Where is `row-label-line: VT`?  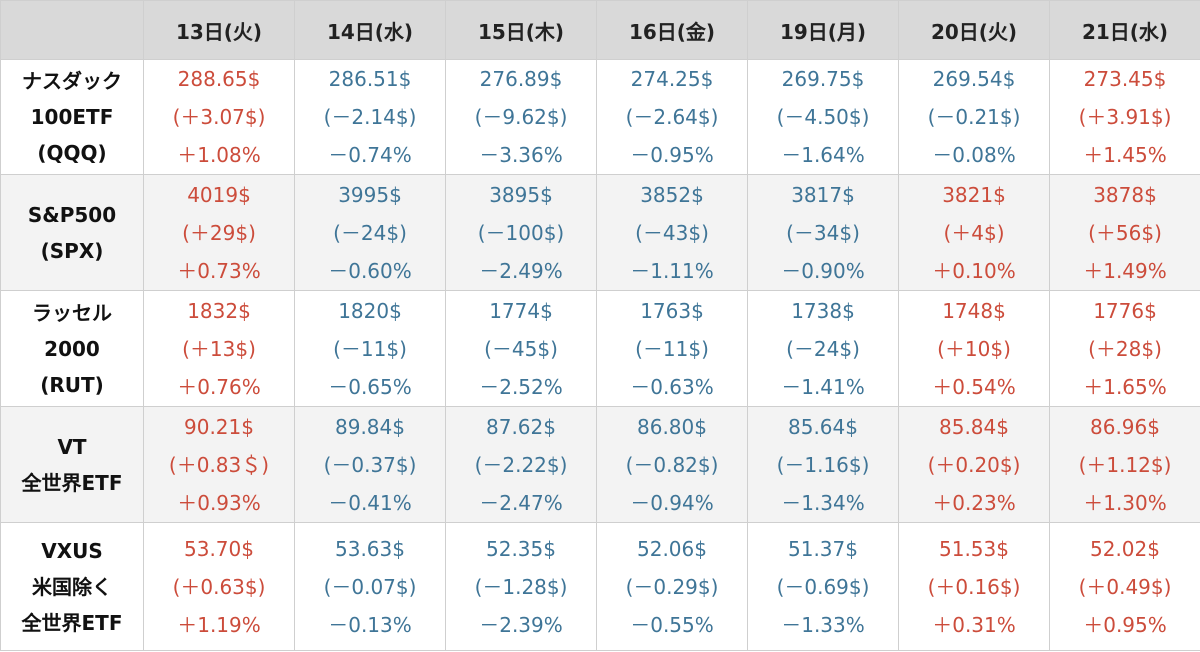
row-label-line: VT is located at coordinates (72, 446).